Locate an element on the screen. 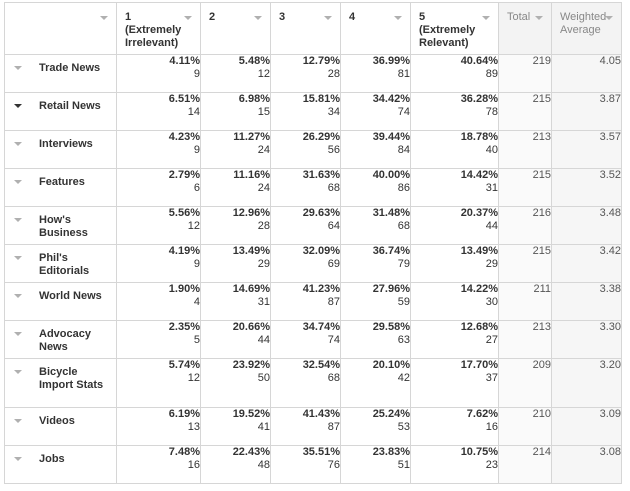  response-percent: 1.90% is located at coordinates (184, 289).